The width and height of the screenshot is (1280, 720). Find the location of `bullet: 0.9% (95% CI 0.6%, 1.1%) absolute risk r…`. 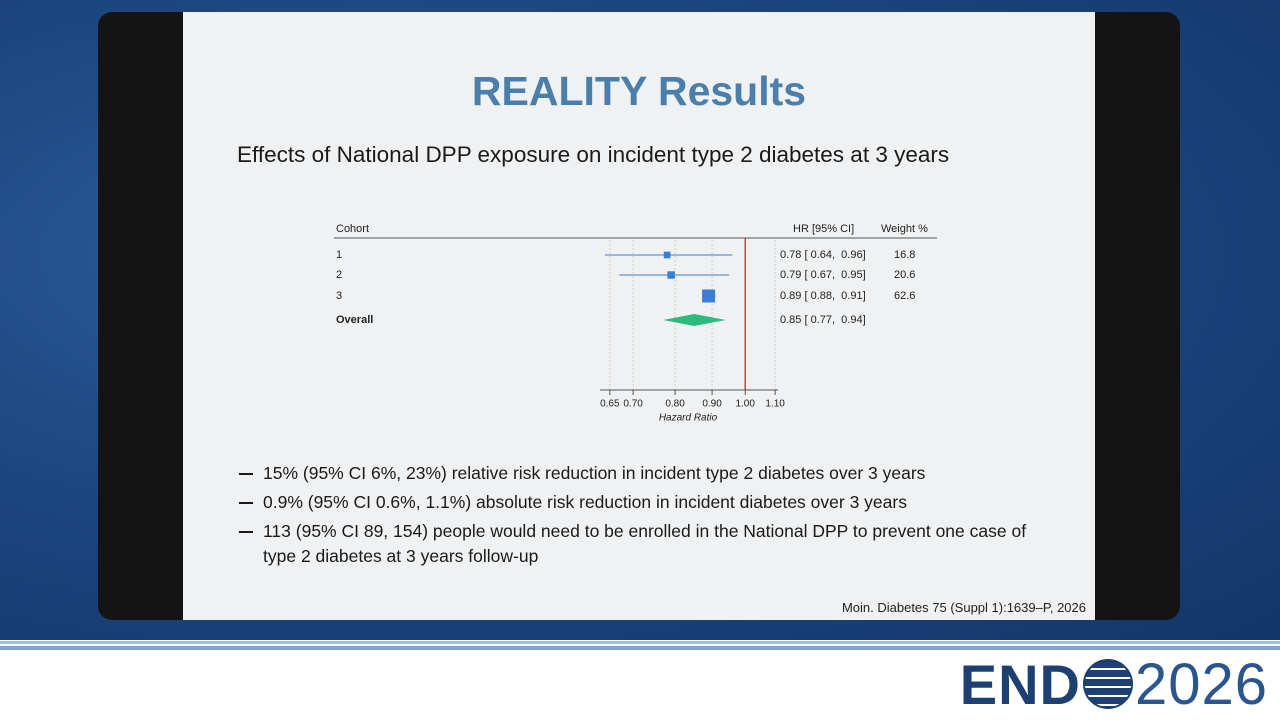

bullet: 0.9% (95% CI 0.6%, 1.1%) absolute risk r… is located at coordinates (632, 502).